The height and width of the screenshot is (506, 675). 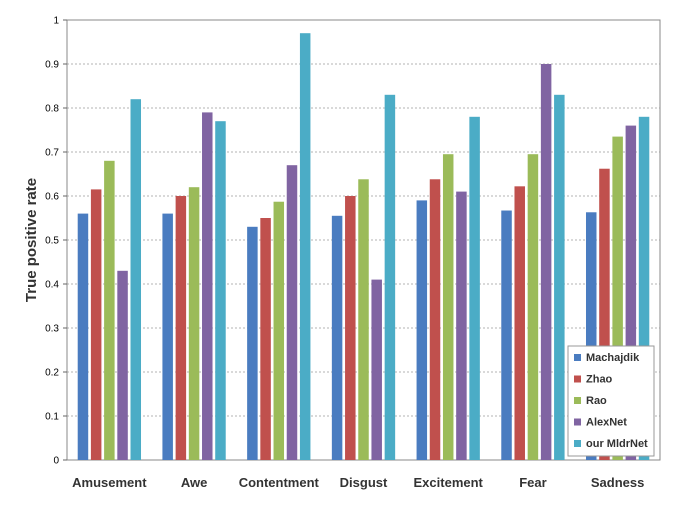 What do you see at coordinates (181, 328) in the screenshot?
I see `bar-zhao-awe` at bounding box center [181, 328].